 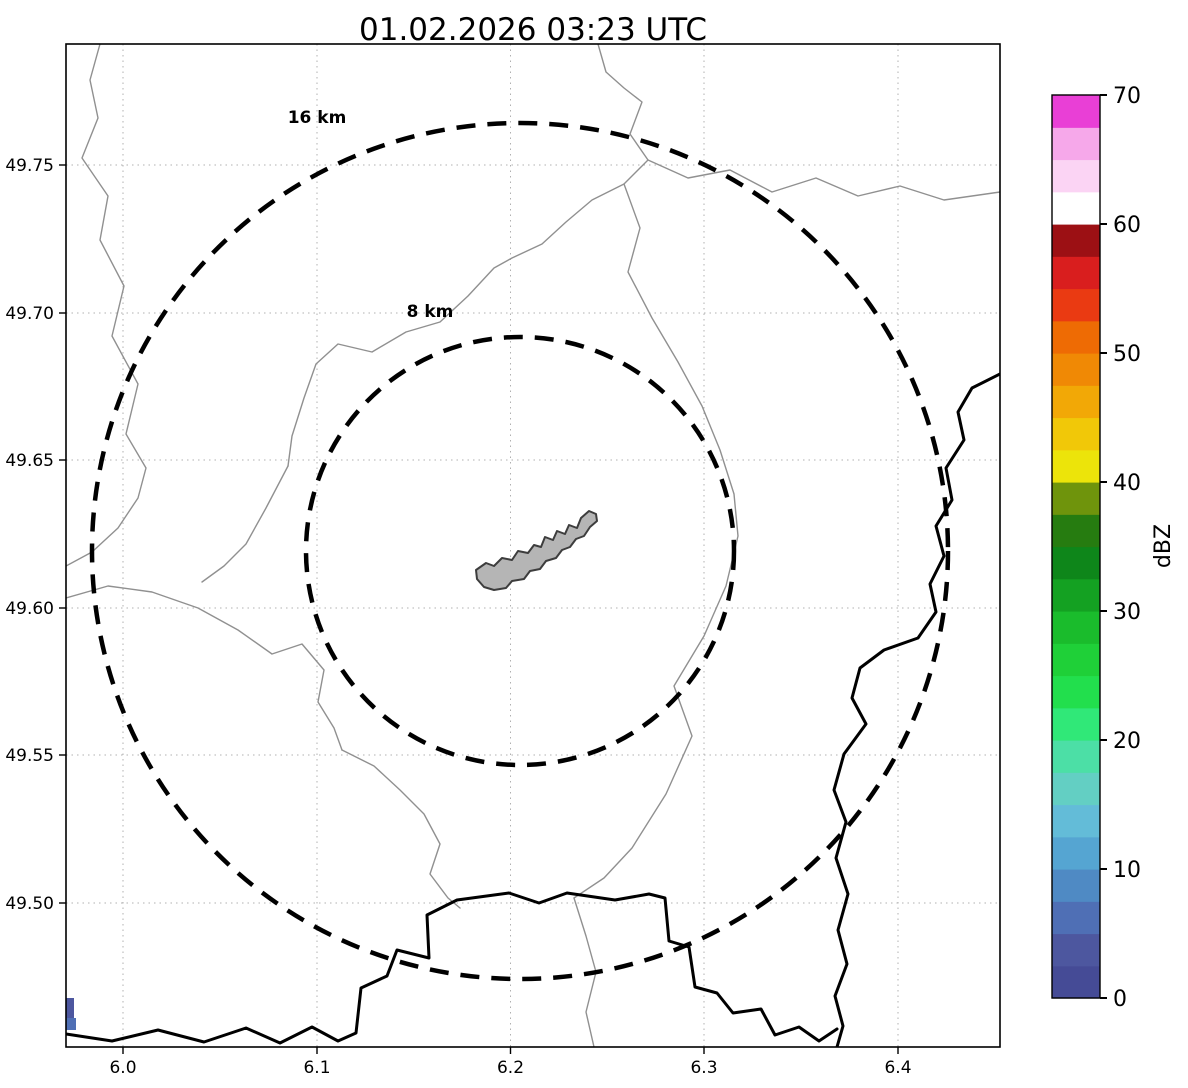 I want to click on colorbar: 0 10 20 30 40 50 60 70, so click(x=1096, y=548).